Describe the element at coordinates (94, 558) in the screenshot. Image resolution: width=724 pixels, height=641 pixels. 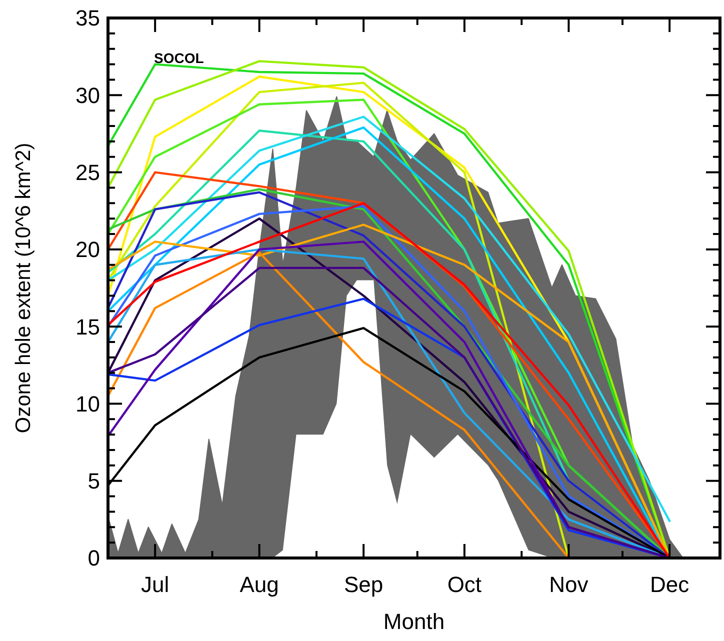
I see `y-tick-label: 0` at that location.